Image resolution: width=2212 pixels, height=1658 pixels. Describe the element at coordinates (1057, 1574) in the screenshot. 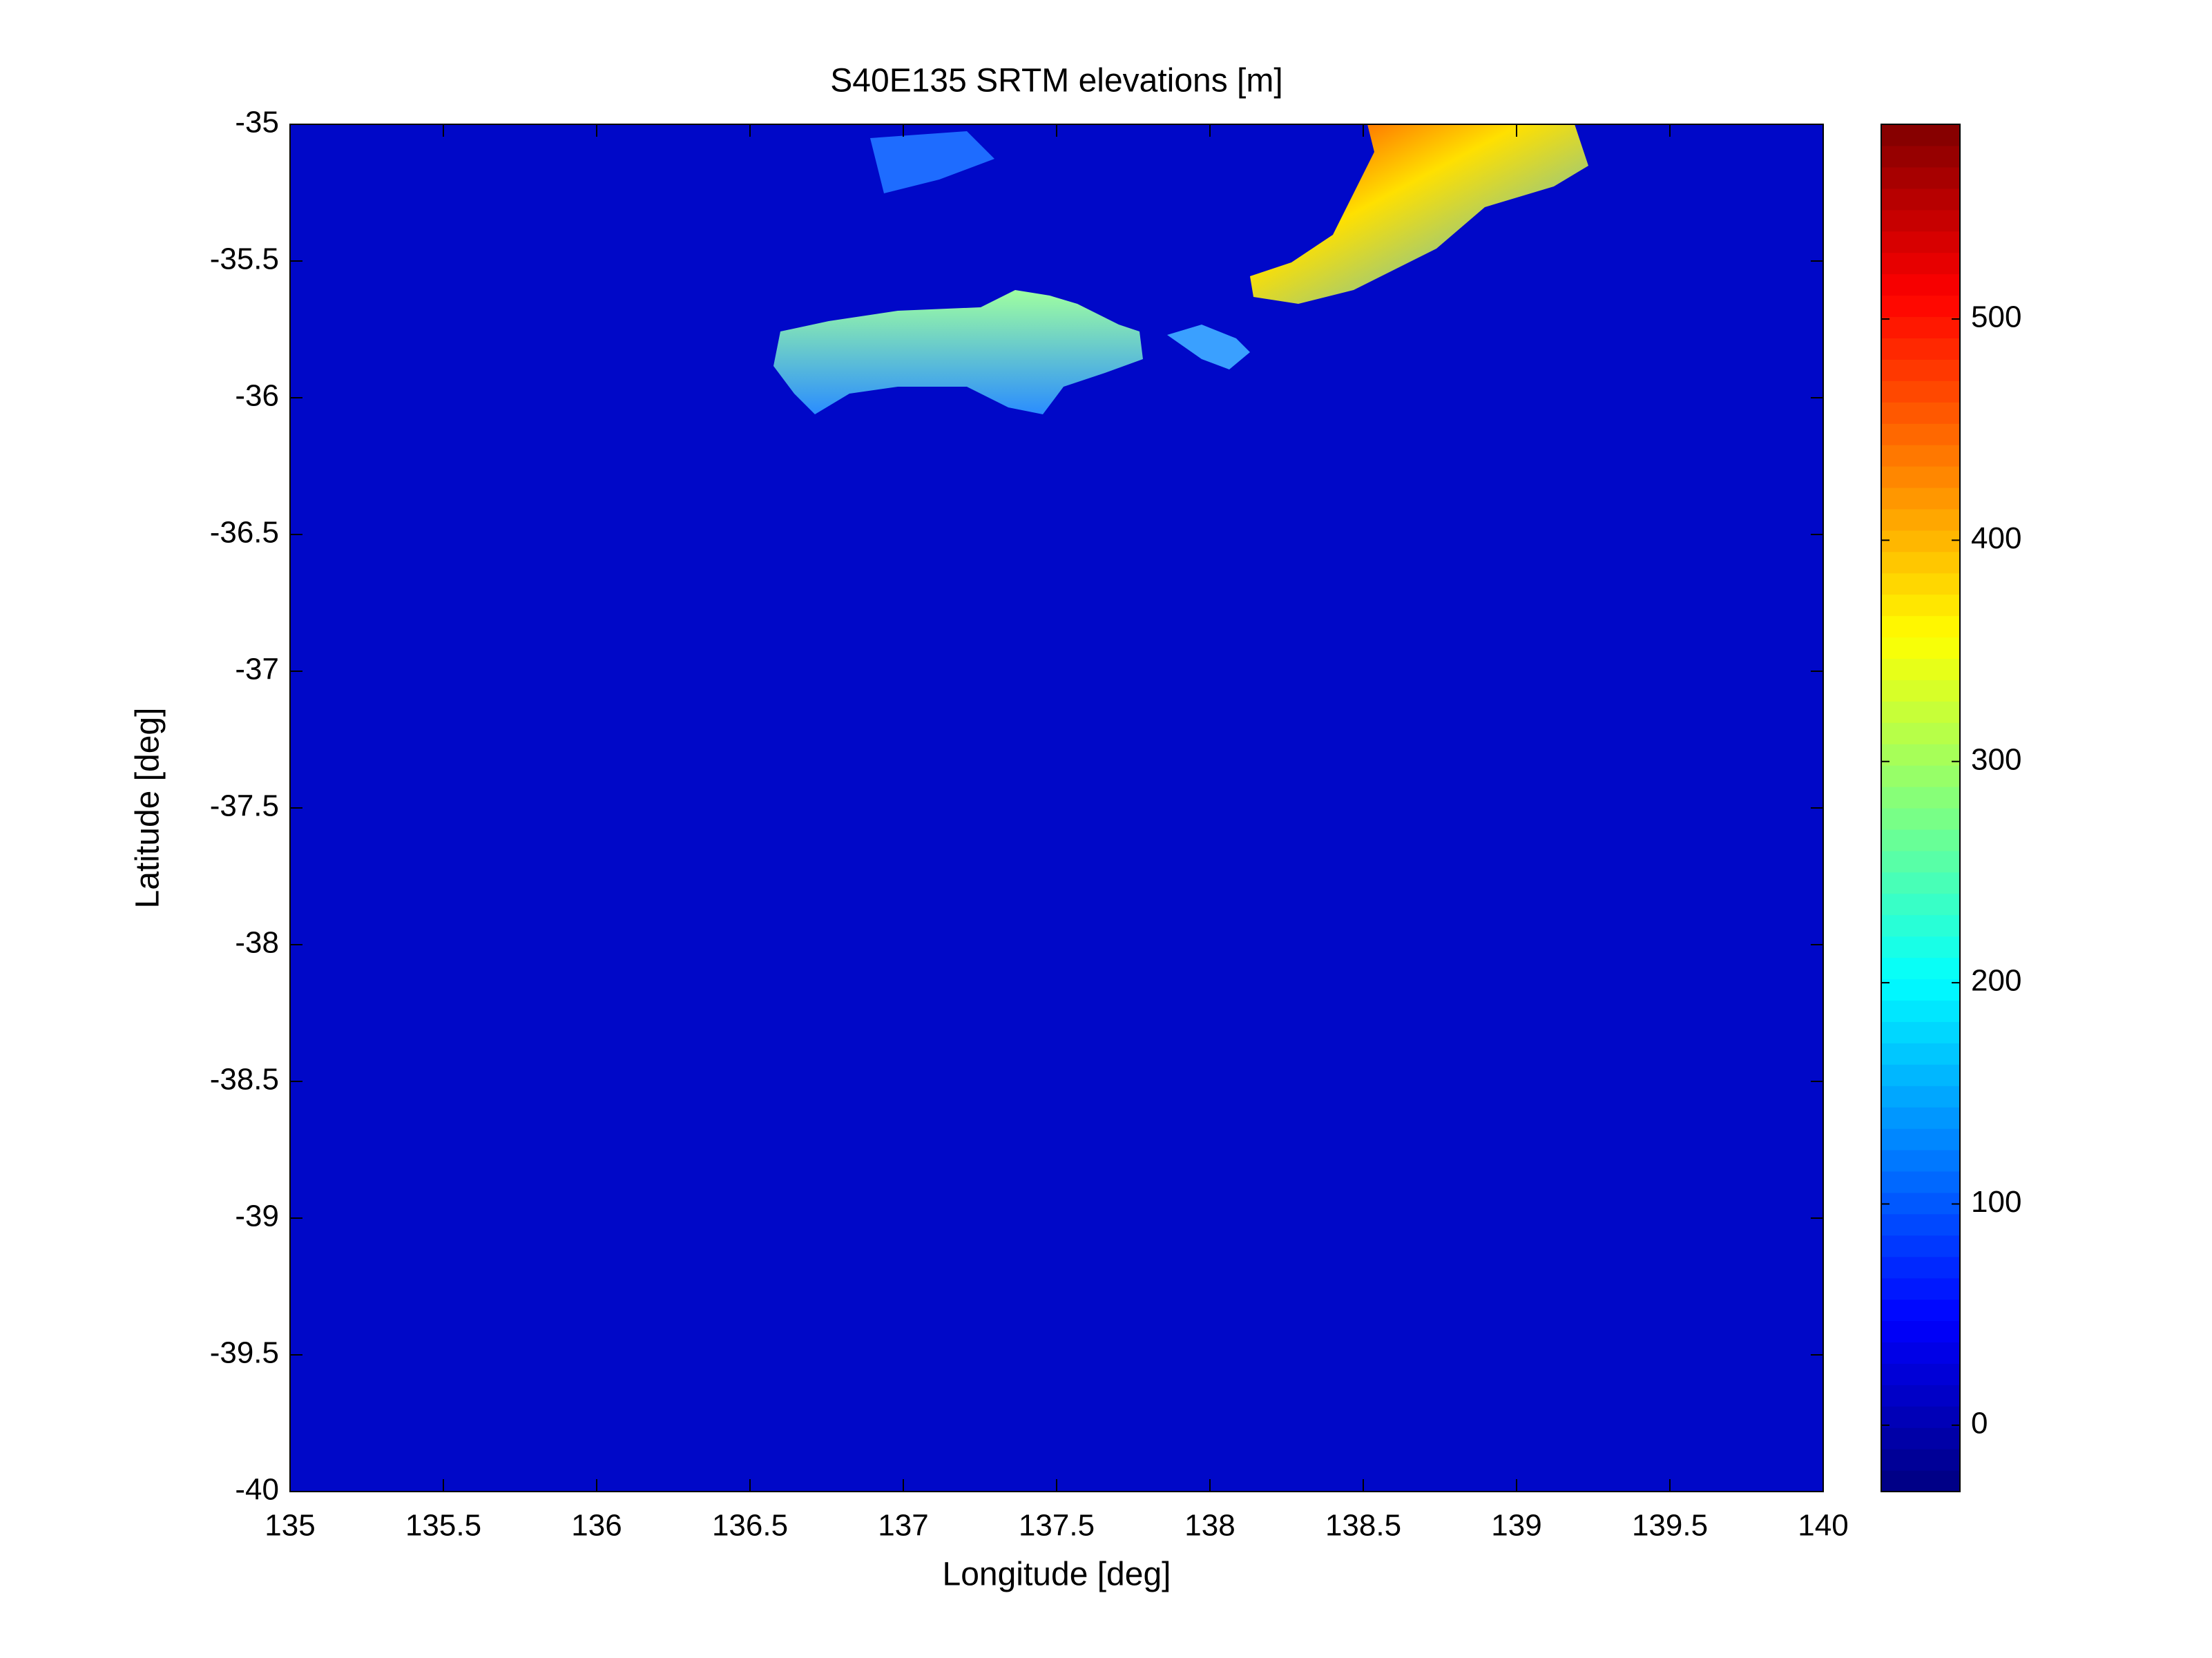

I see `x-axis-label: Longitude [deg]` at that location.